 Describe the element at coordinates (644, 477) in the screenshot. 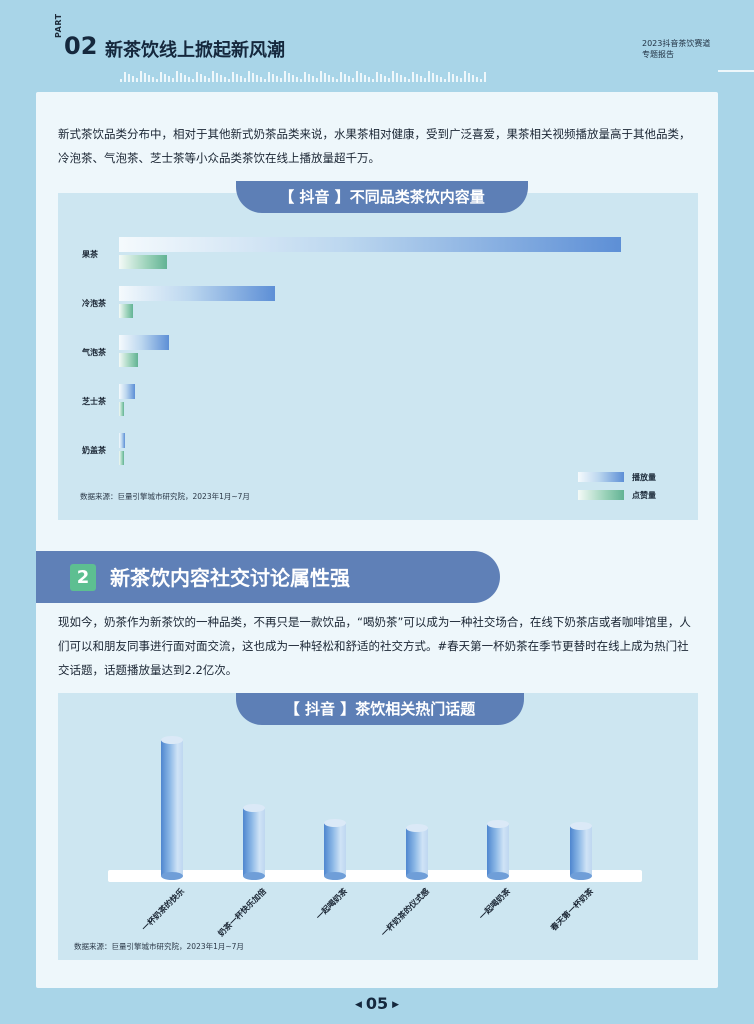

I see `legend-play-label: 播放量` at that location.